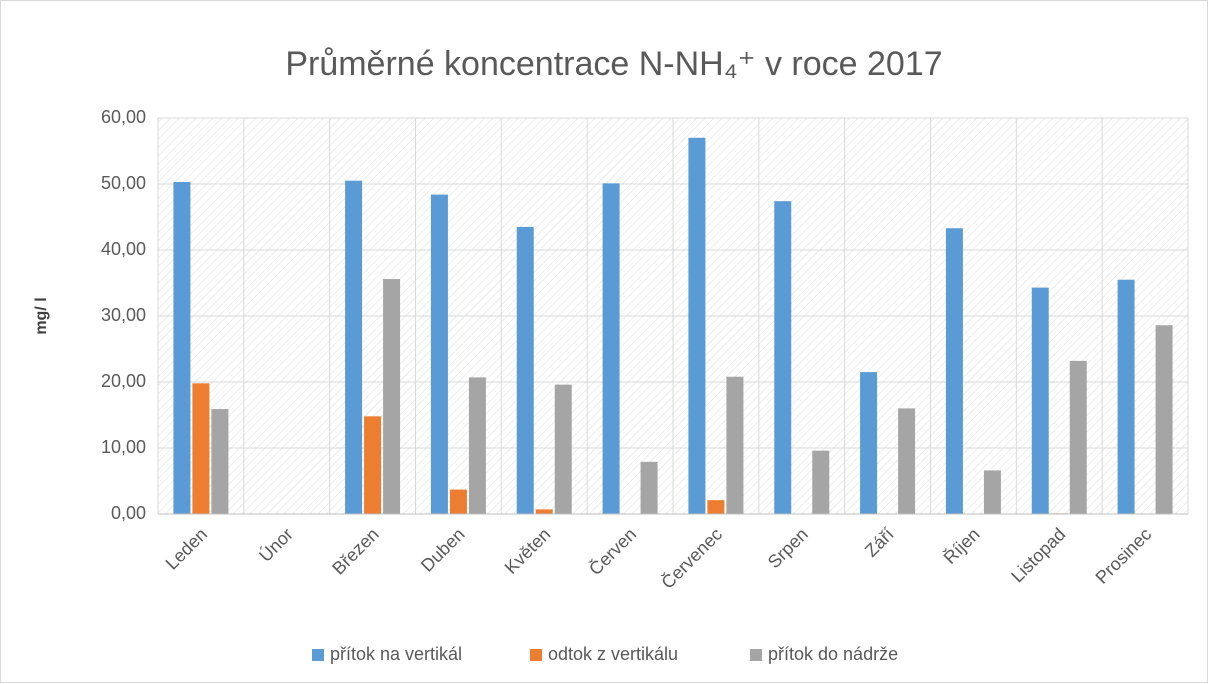 The width and height of the screenshot is (1209, 684). What do you see at coordinates (123, 447) in the screenshot?
I see `y-tick-label: 10,00` at bounding box center [123, 447].